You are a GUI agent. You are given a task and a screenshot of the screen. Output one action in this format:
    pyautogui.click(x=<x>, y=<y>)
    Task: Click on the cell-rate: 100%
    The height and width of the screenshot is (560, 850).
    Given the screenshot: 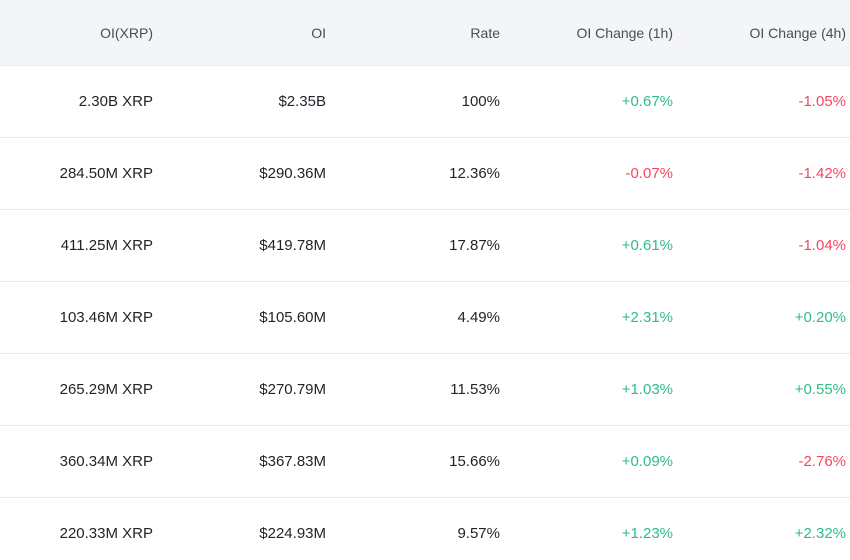 What is the action you would take?
    pyautogui.click(x=480, y=101)
    